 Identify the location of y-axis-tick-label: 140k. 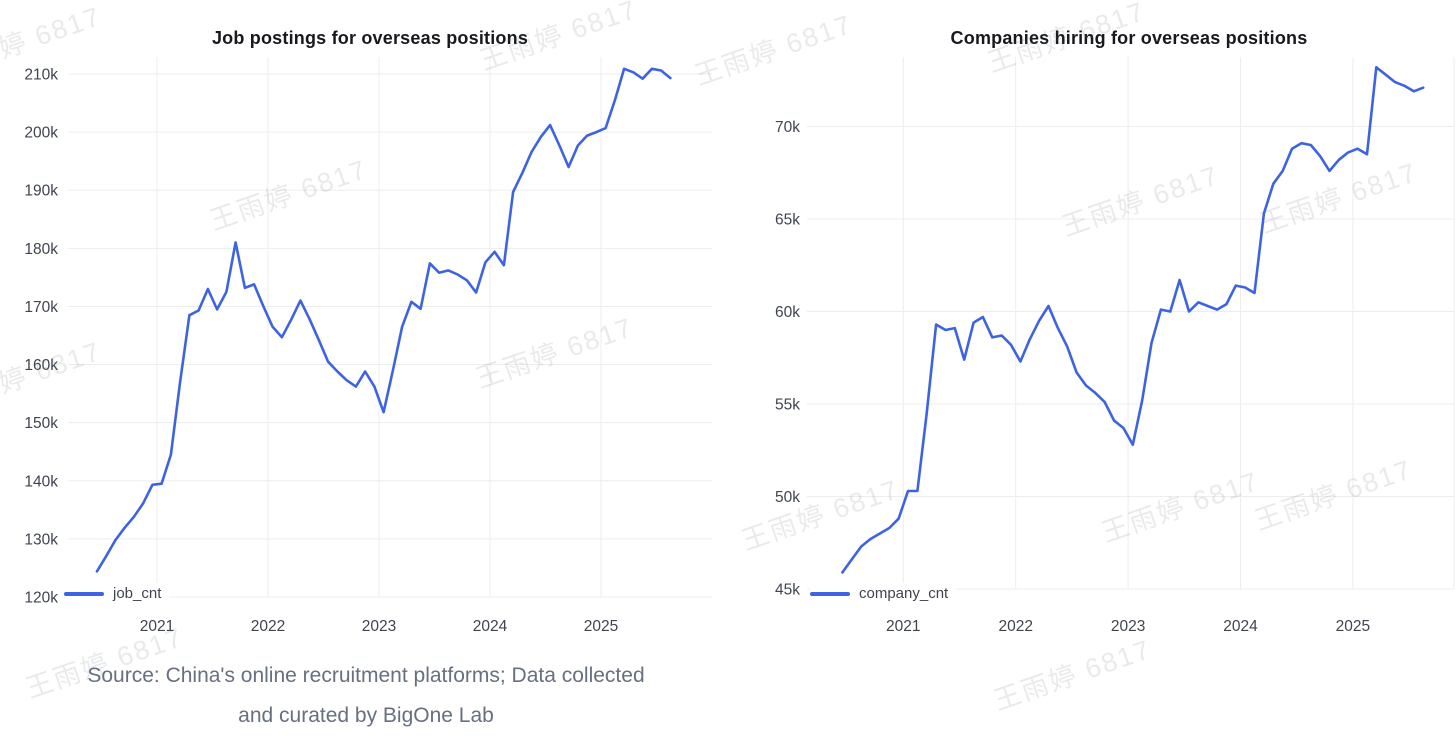
(41, 481).